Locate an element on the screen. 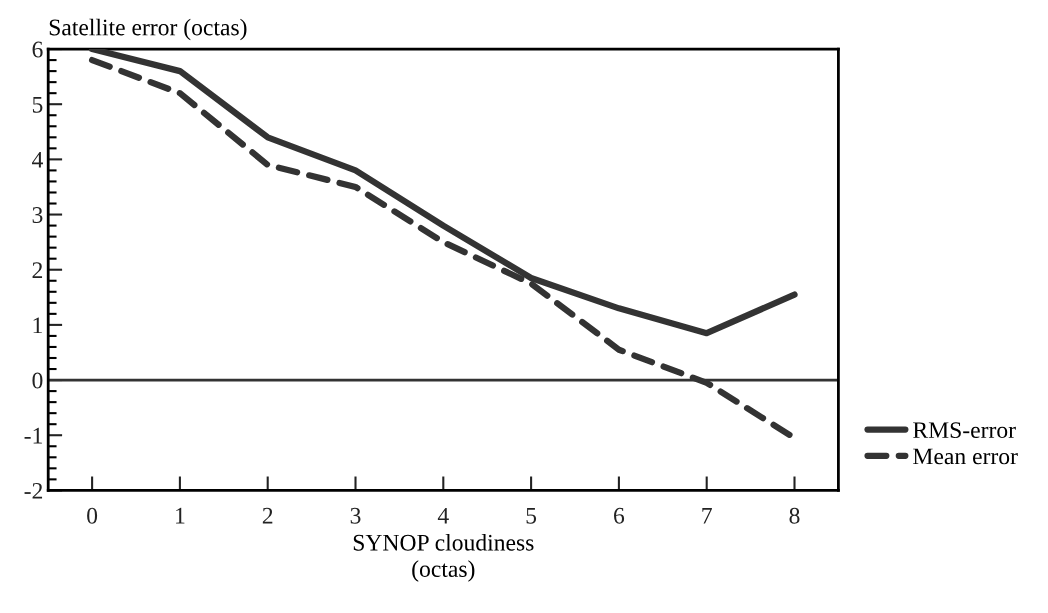  x-tick-label: 0 is located at coordinates (92, 515).